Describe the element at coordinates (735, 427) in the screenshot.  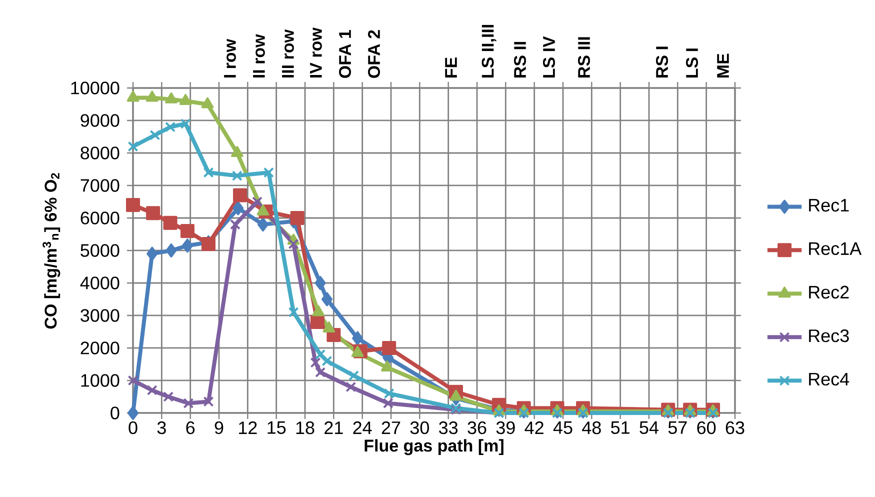
I see `x-tick-label: 63` at that location.